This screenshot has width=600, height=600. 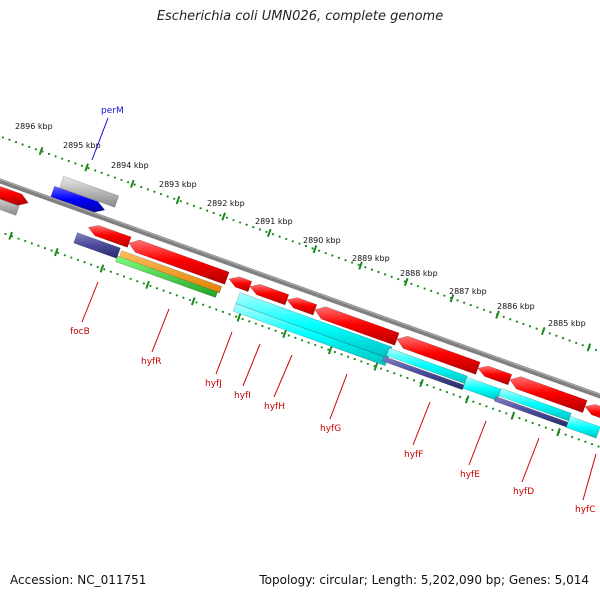 What do you see at coordinates (34, 126) in the screenshot?
I see `kbp-label: 2896 kbp` at bounding box center [34, 126].